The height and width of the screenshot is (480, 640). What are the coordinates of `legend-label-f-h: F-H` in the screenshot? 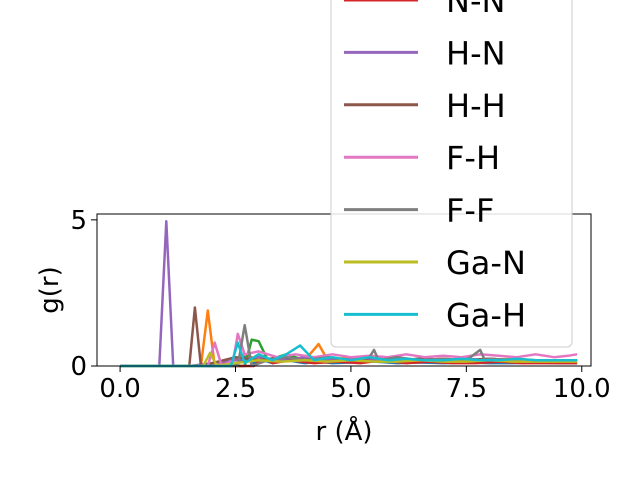 It's located at (473, 158).